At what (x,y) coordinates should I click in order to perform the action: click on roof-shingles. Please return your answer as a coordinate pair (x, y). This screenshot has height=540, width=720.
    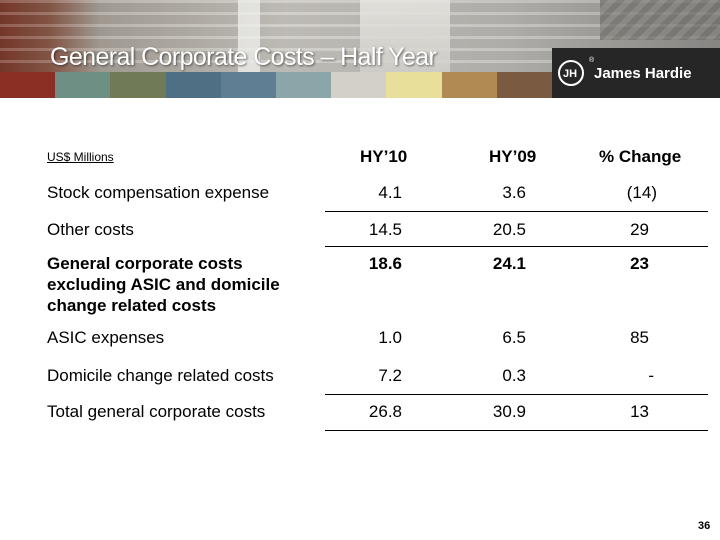
    Looking at the image, I should click on (660, 20).